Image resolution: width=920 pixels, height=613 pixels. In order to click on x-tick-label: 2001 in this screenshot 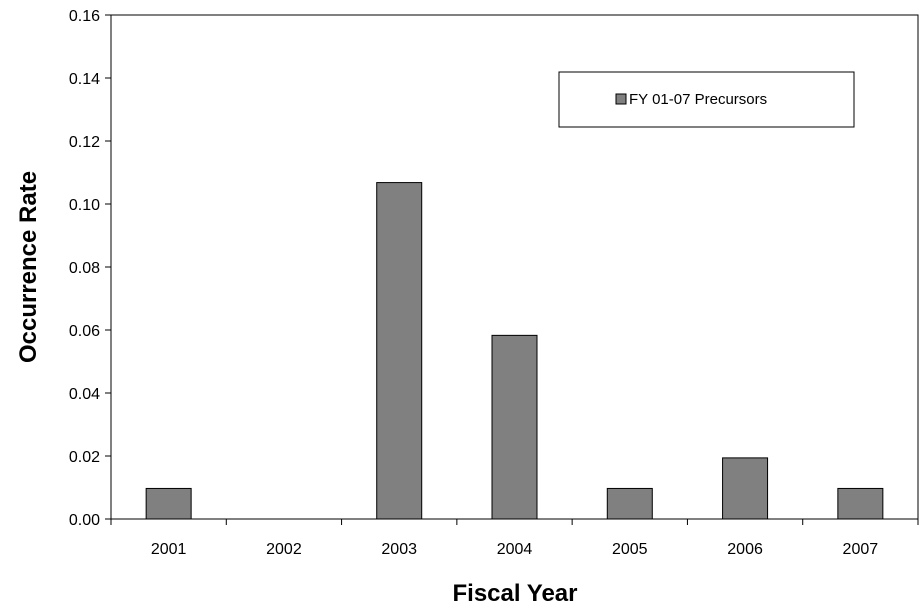, I will do `click(169, 549)`.